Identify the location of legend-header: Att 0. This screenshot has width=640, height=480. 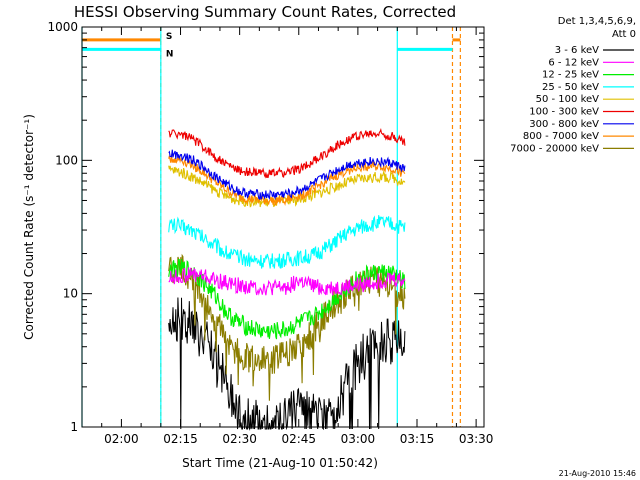
(624, 34).